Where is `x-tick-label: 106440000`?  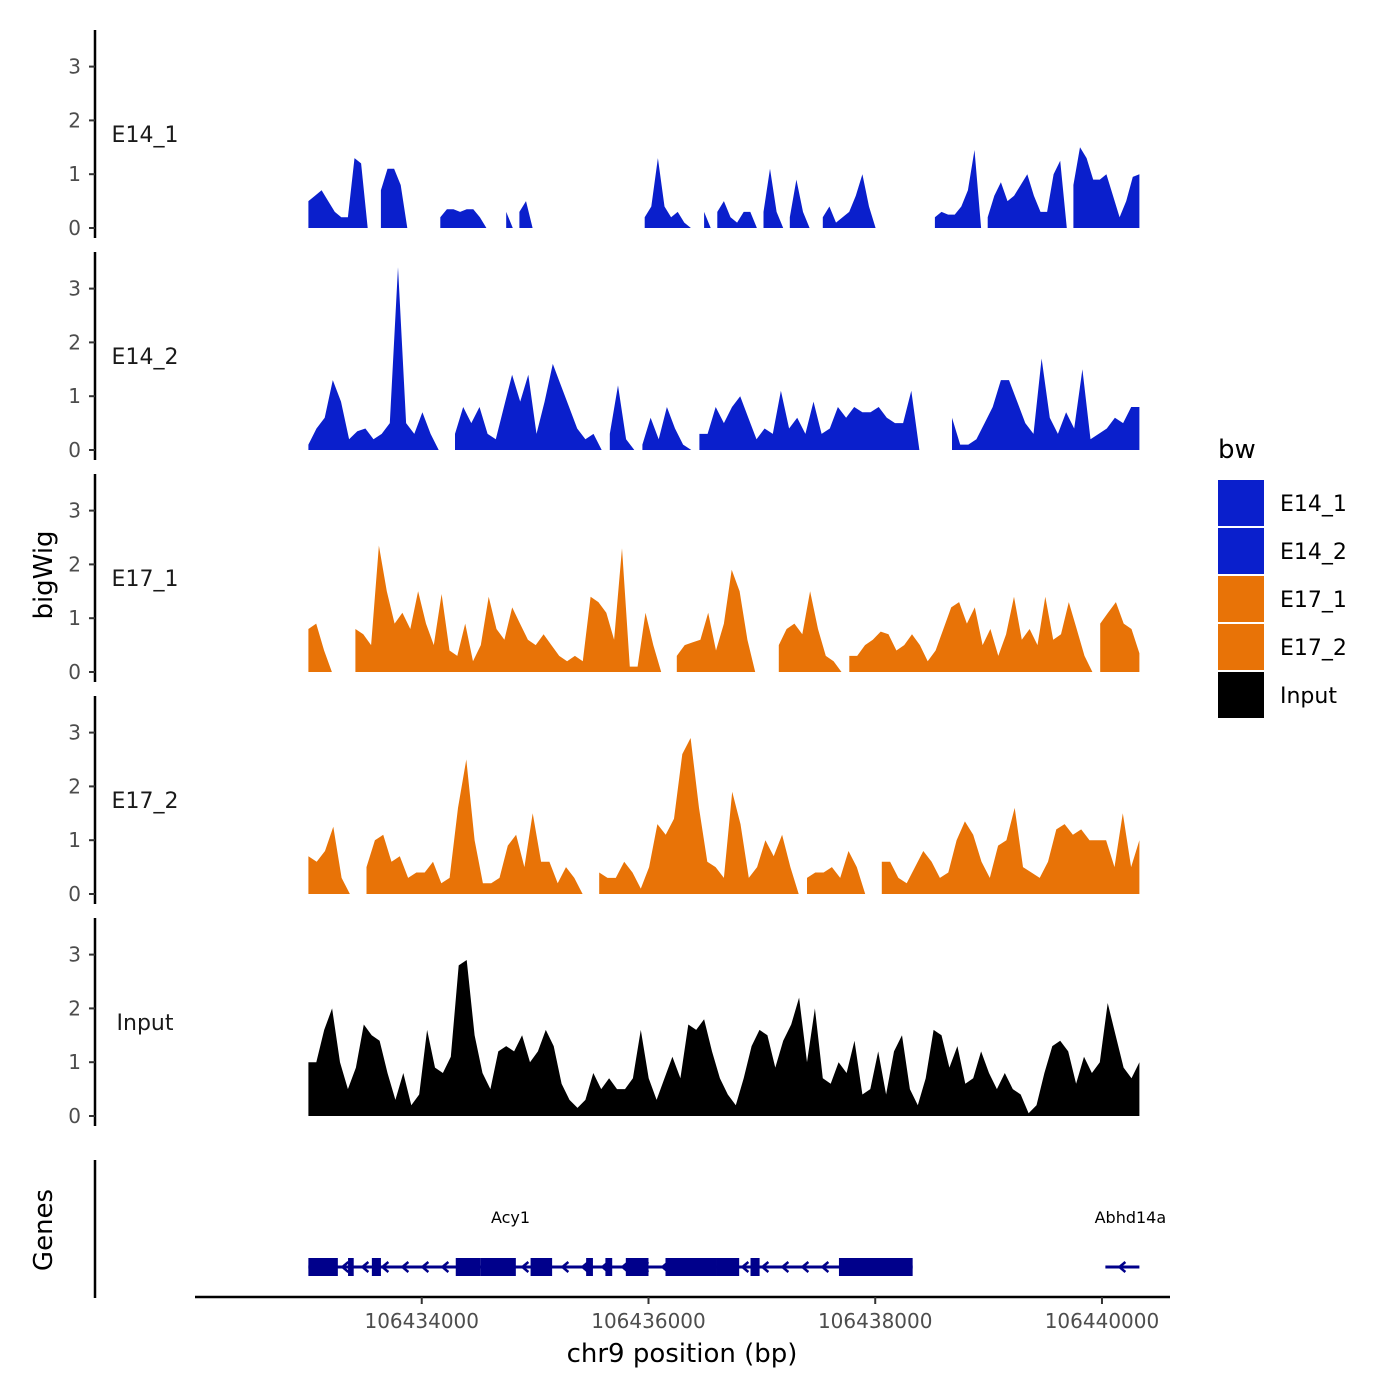 x-tick-label: 106440000 is located at coordinates (1102, 1321).